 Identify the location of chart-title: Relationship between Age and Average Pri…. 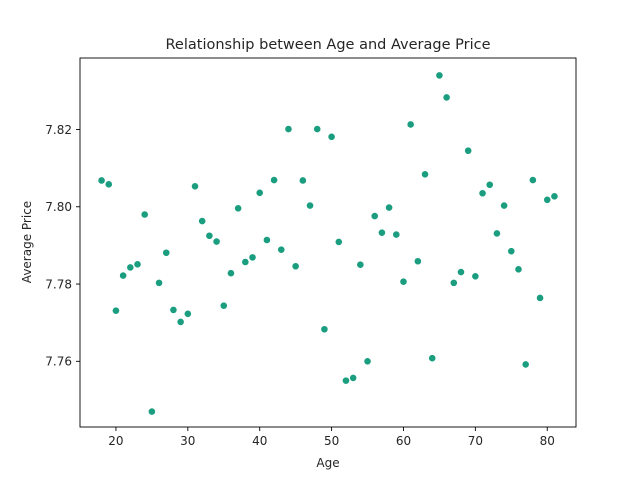
(328, 45).